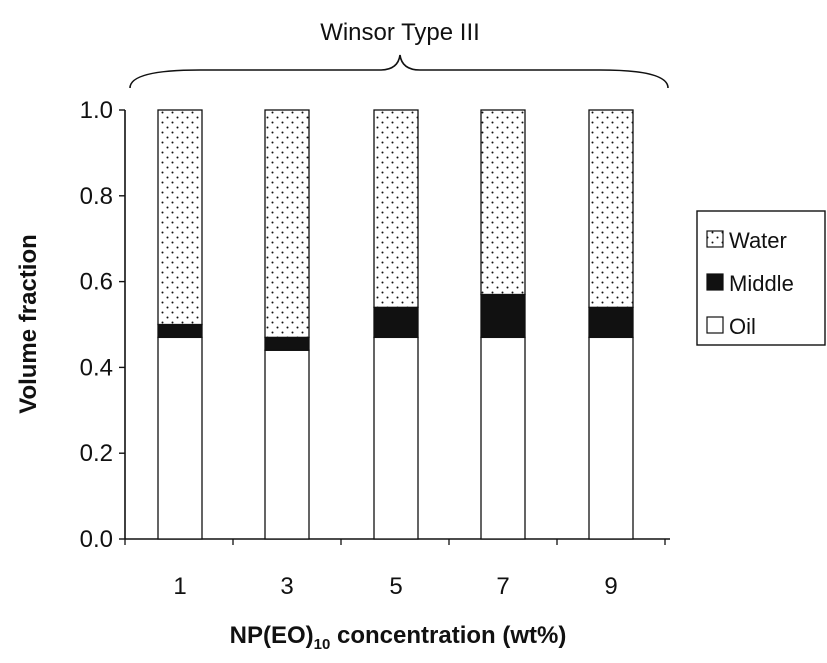 The height and width of the screenshot is (663, 827). Describe the element at coordinates (715, 325) in the screenshot. I see `legend-swatch-oil` at that location.